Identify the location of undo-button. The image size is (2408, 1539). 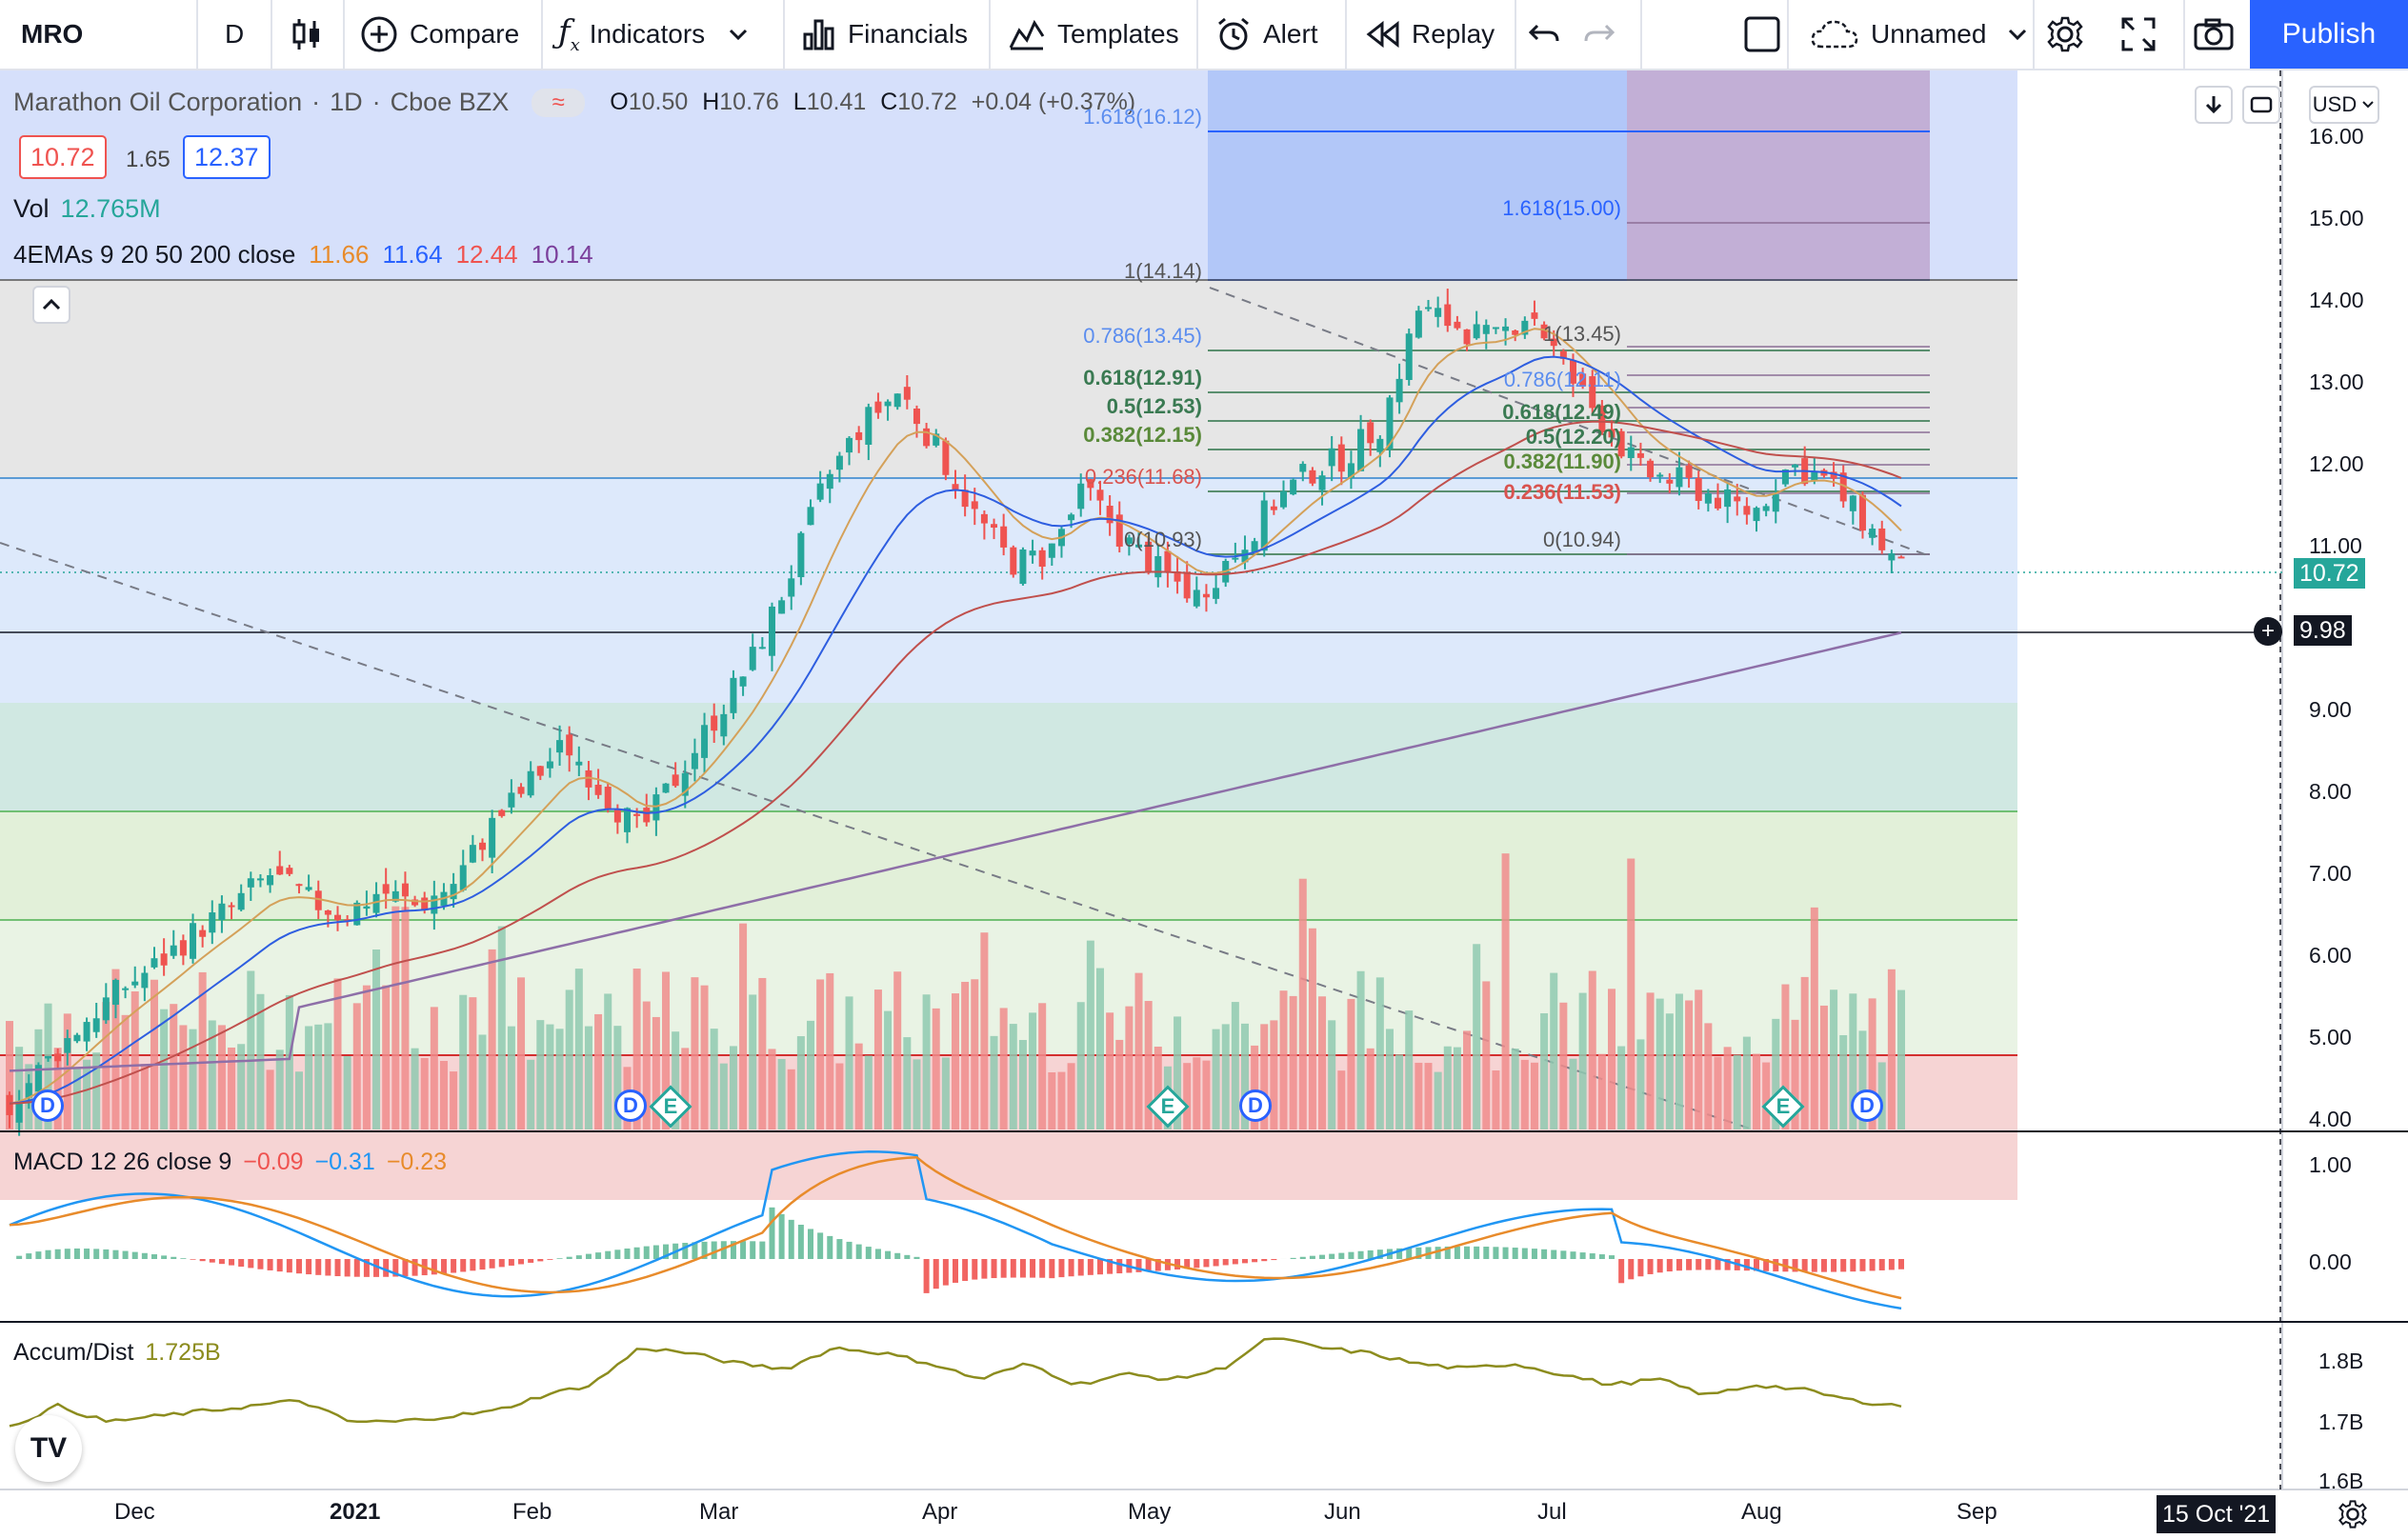
(1550, 34).